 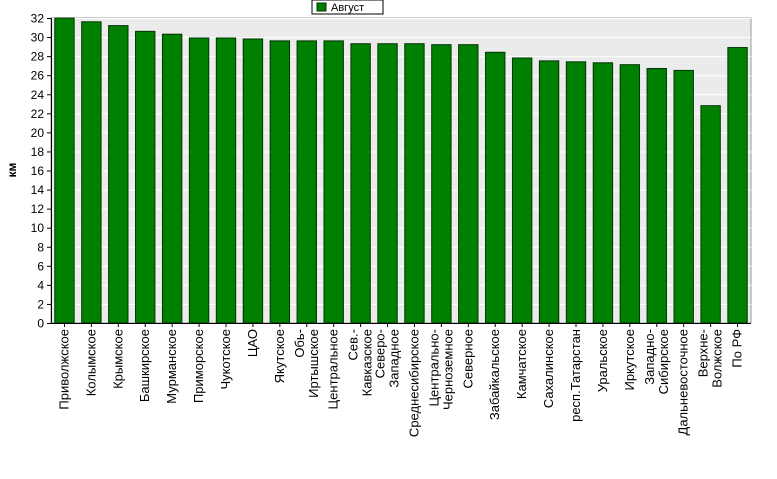 I want to click on y-tick-label: 8, so click(x=40, y=247).